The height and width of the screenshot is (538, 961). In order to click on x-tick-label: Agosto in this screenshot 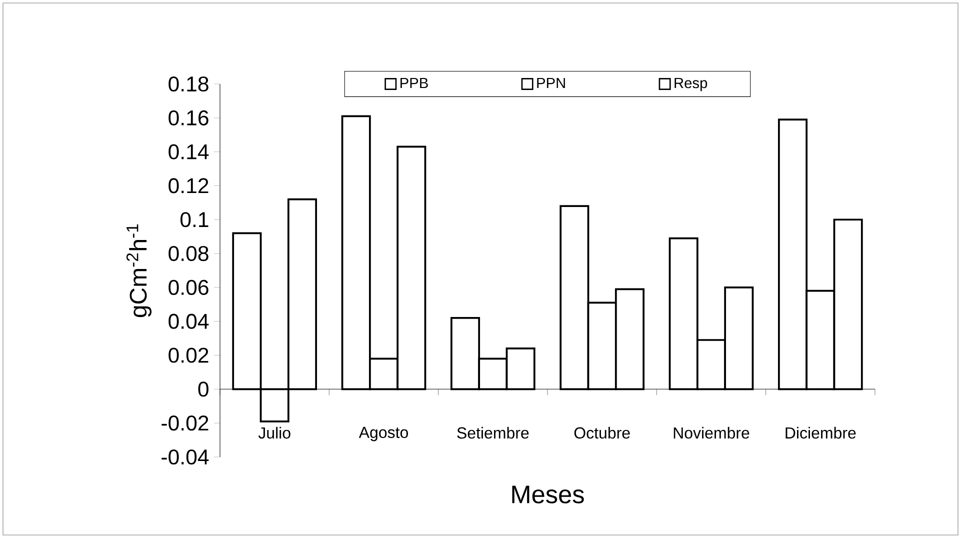, I will do `click(383, 434)`.